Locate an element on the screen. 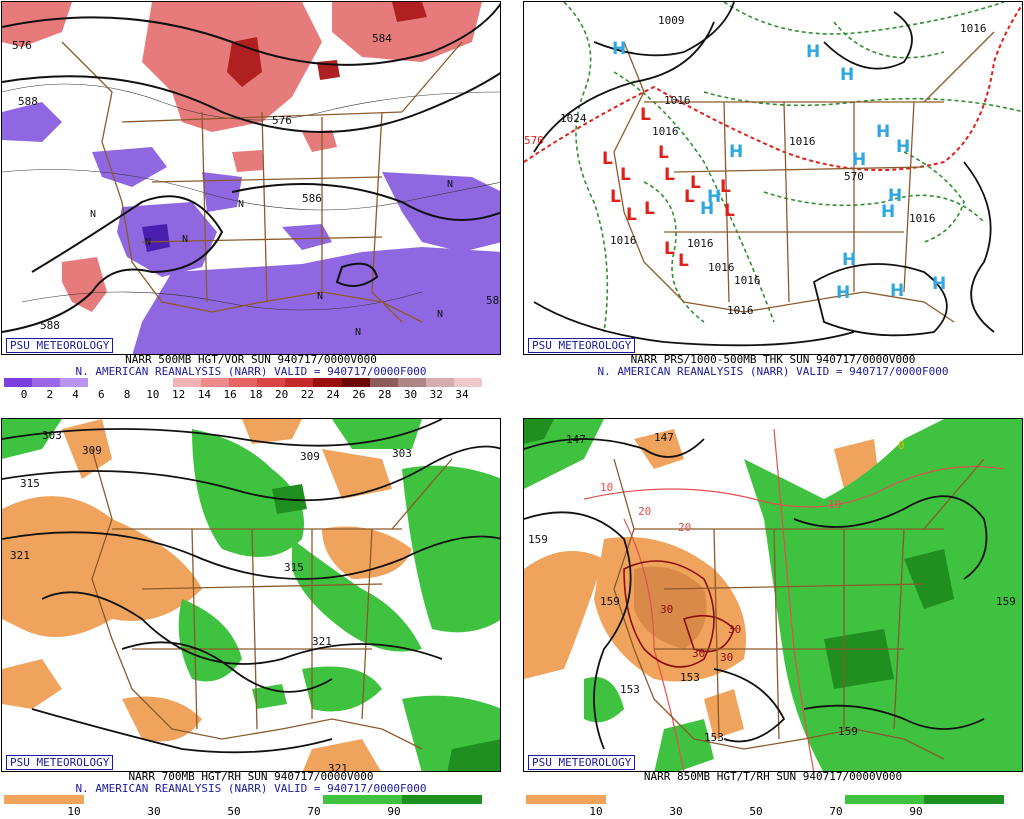 The image size is (1024, 819). colorbar-tick-label: 14 is located at coordinates (204, 394).